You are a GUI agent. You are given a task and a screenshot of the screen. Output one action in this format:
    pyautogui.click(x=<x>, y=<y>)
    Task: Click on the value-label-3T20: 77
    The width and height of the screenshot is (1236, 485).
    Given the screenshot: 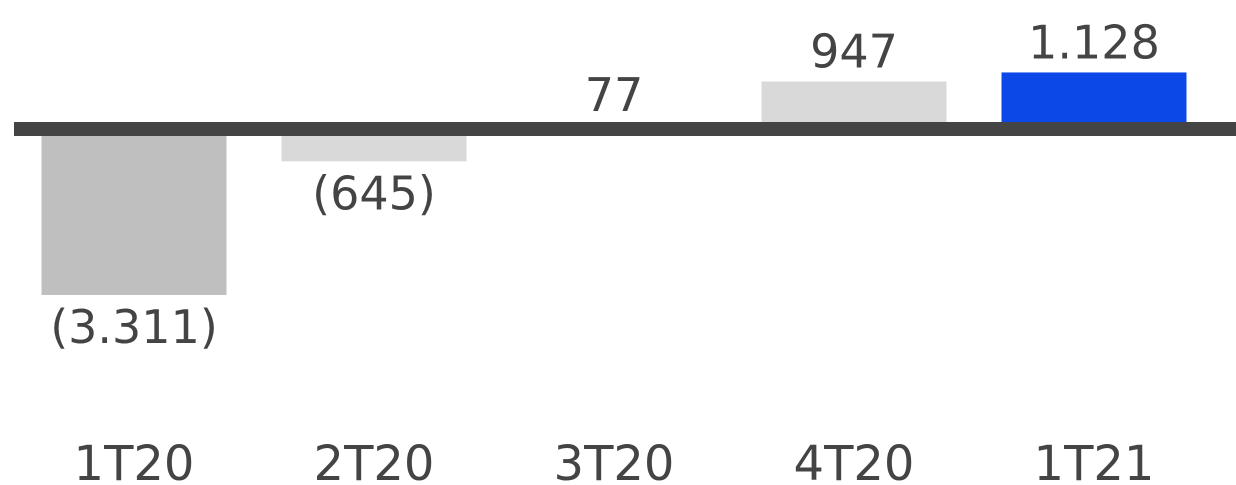 What is the action you would take?
    pyautogui.click(x=614, y=95)
    